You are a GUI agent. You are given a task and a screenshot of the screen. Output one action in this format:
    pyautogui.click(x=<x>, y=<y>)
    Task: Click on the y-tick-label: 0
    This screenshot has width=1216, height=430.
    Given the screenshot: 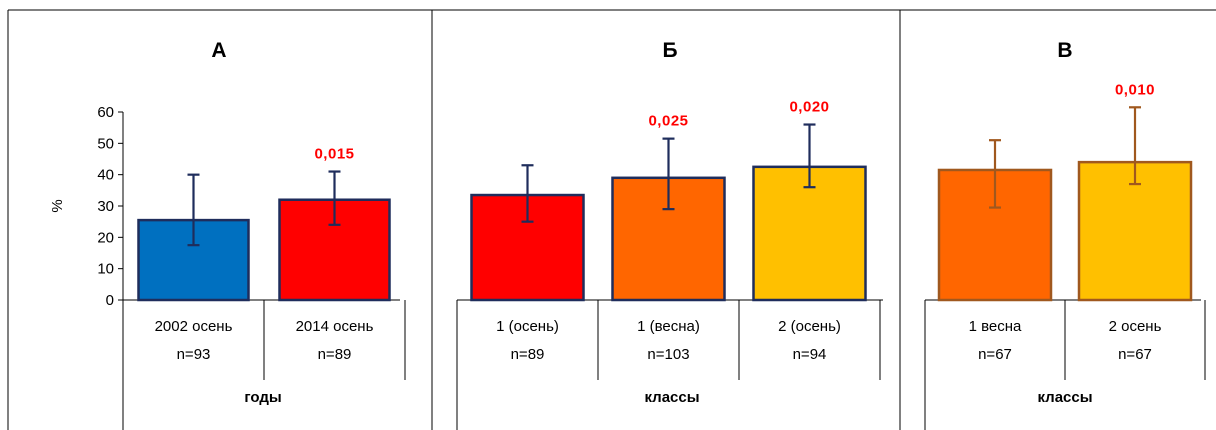 What is the action you would take?
    pyautogui.click(x=110, y=300)
    